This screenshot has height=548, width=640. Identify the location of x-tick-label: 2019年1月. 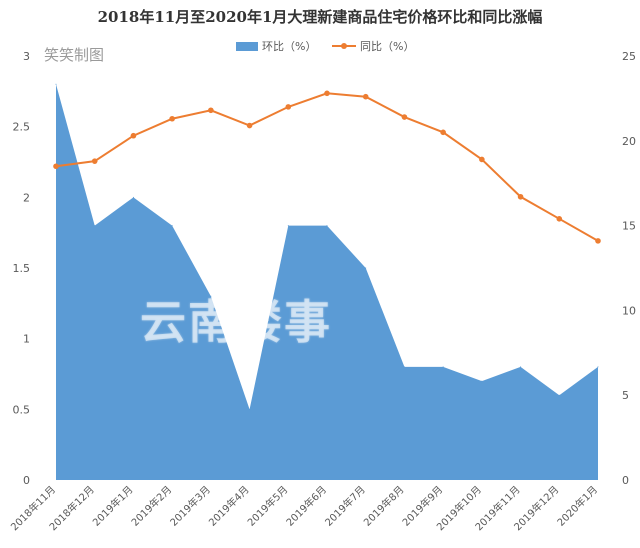
(113, 506).